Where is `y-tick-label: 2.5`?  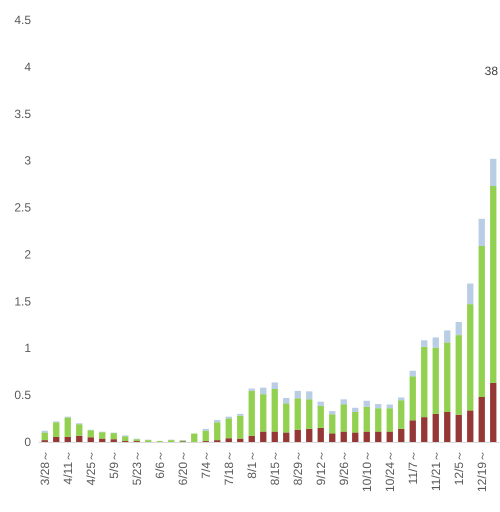
y-tick-label: 2.5 is located at coordinates (23, 207).